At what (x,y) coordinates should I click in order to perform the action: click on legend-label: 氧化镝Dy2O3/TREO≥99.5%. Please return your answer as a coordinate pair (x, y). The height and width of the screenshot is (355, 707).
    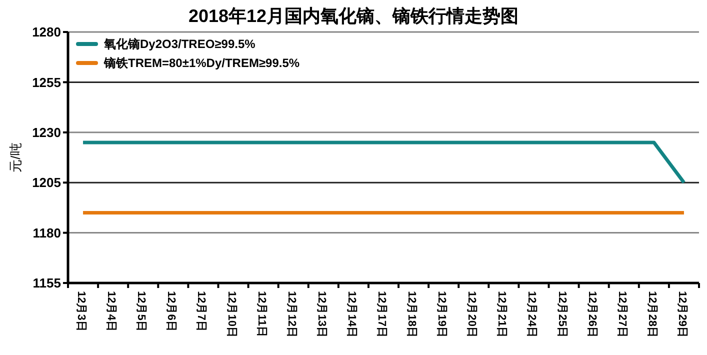
    Looking at the image, I should click on (179, 44).